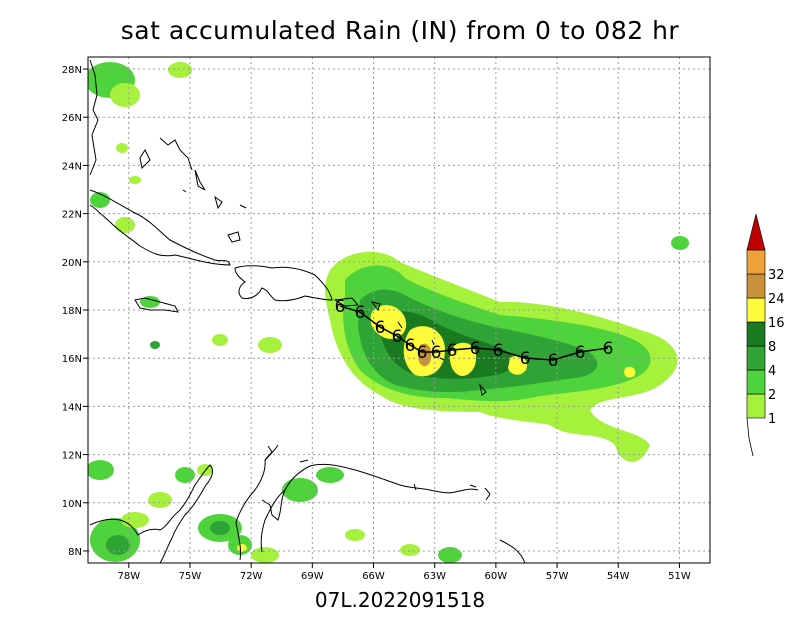 This screenshot has height=618, width=800. Describe the element at coordinates (474, 334) in the screenshot. I see `storm-track: 6 66 6 6 6 6 6 6 6 6 6 6 6` at that location.